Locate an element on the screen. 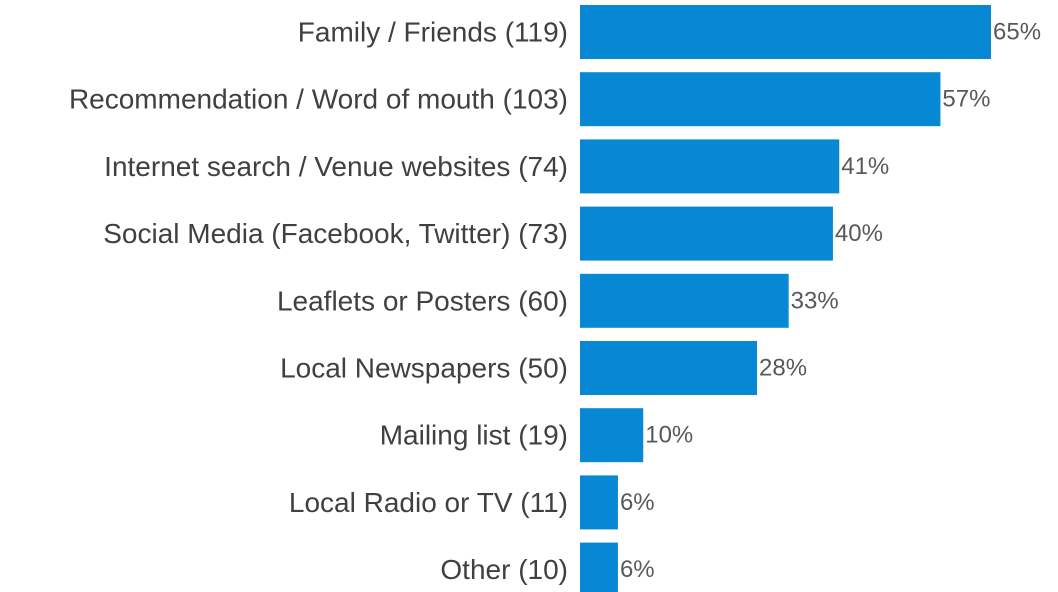 This screenshot has height=592, width=1058. category-label-0: Family / Friends (119) is located at coordinates (433, 32).